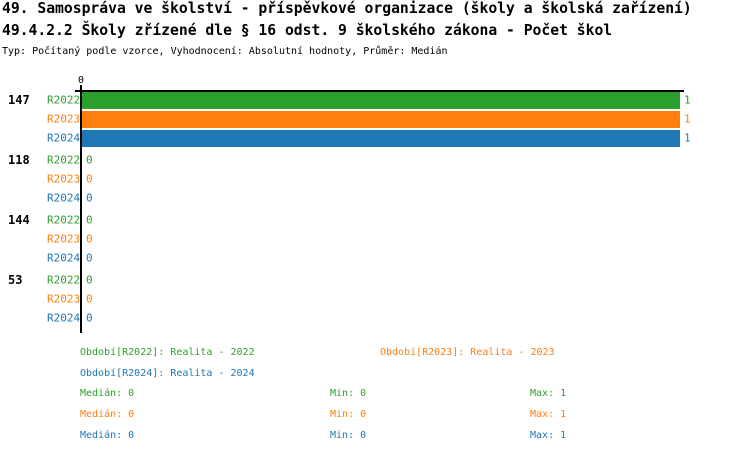 This screenshot has height=452, width=750. What do you see at coordinates (15, 280) in the screenshot?
I see `group-label: 53` at bounding box center [15, 280].